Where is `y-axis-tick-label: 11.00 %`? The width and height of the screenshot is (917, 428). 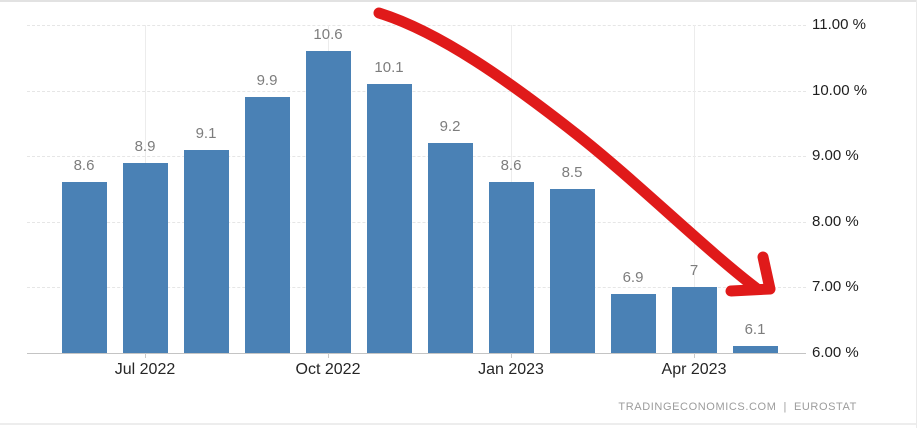 y-axis-tick-label: 11.00 % is located at coordinates (839, 24).